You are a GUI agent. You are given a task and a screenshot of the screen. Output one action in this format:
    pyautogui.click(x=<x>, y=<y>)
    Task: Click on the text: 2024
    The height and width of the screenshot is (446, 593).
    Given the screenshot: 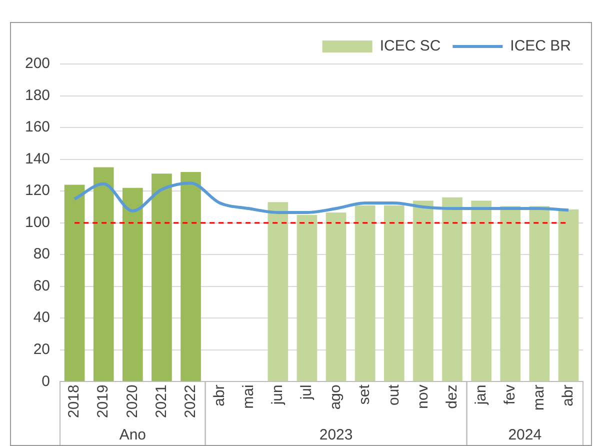 What is the action you would take?
    pyautogui.click(x=525, y=435)
    